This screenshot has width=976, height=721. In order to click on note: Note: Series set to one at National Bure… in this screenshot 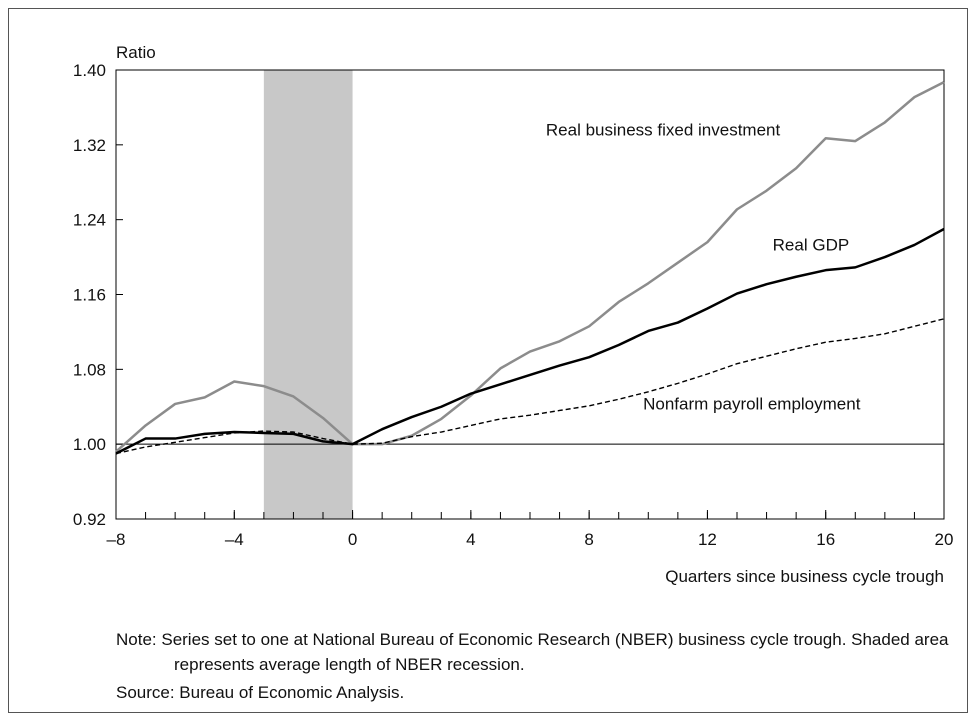, I will do `click(532, 652)`.